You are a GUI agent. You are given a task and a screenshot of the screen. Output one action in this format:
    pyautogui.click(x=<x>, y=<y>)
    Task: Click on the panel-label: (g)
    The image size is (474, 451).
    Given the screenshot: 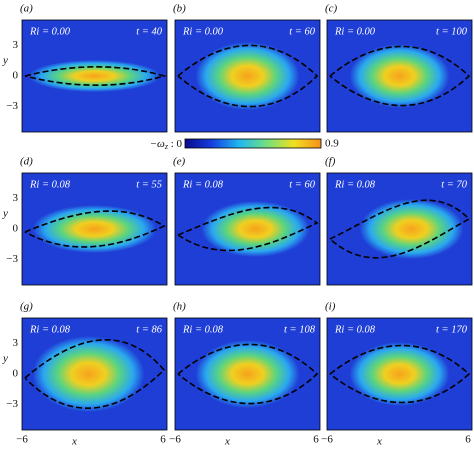 What is the action you would take?
    pyautogui.click(x=26, y=307)
    